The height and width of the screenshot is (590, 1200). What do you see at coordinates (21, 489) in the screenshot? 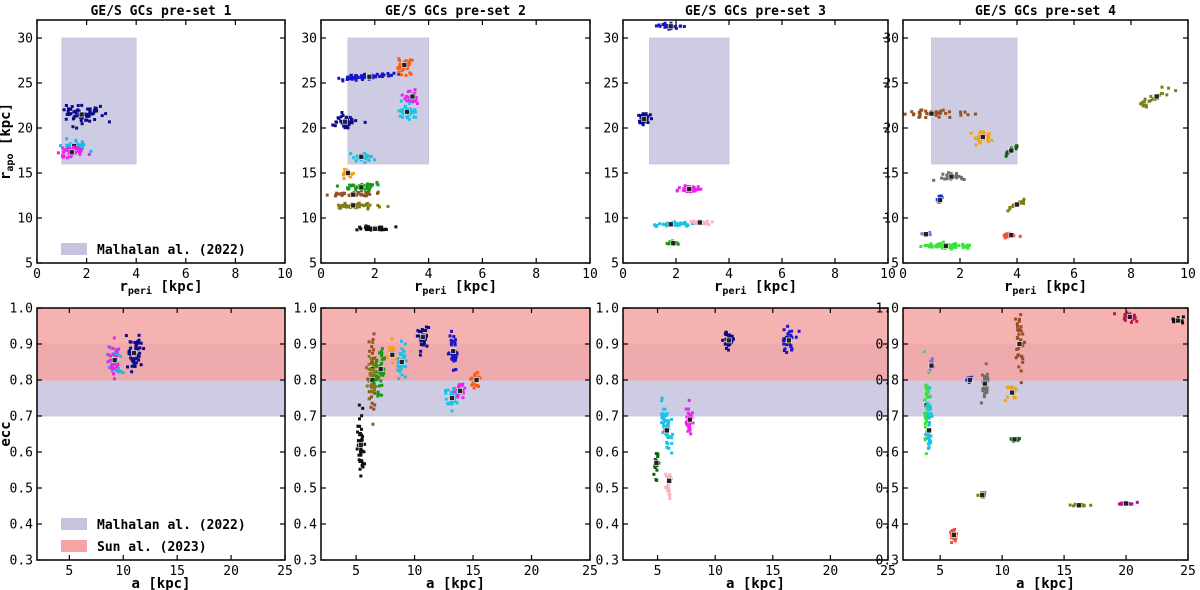
I see `y-tick-label: 0.5` at bounding box center [21, 489].